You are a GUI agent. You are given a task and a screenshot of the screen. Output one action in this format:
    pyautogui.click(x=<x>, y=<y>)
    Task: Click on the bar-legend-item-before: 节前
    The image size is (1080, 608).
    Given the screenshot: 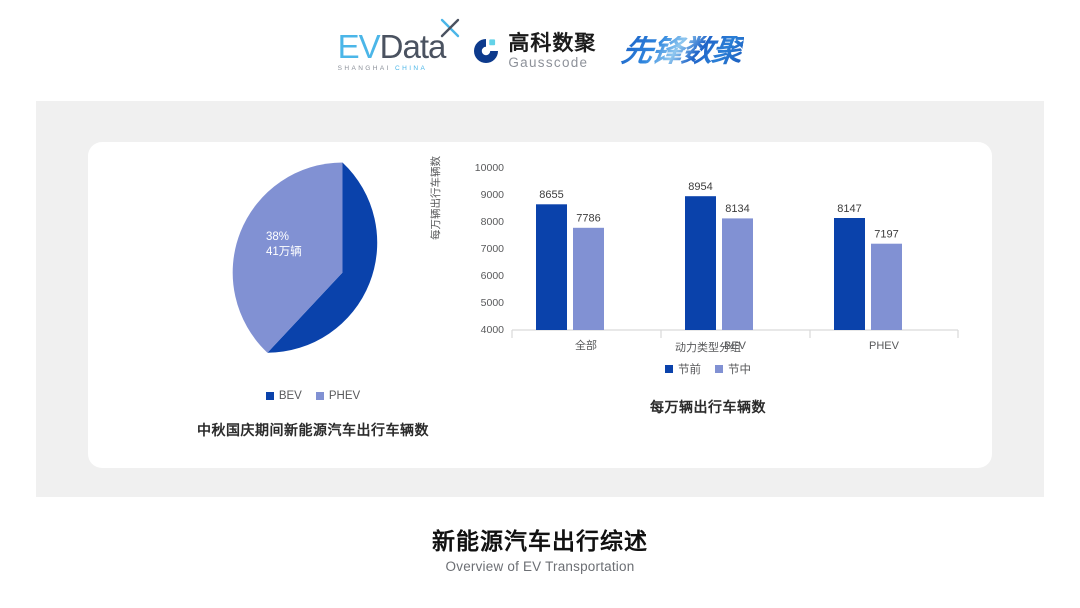 What is the action you would take?
    pyautogui.click(x=683, y=369)
    